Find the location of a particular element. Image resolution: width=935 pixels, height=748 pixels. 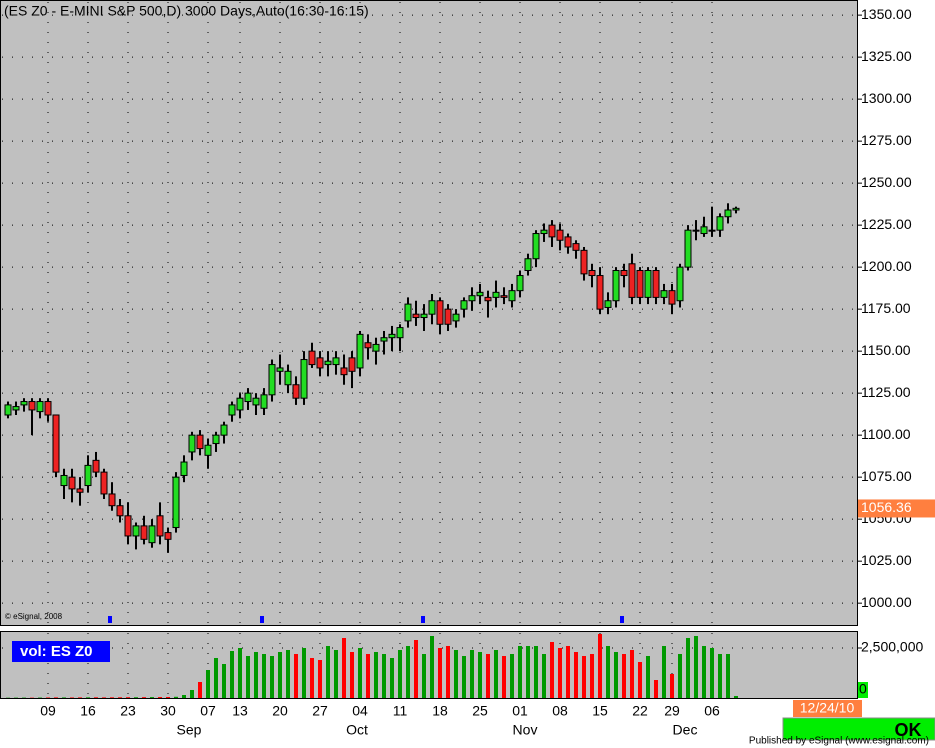

status-bar is located at coordinates (858, 729).